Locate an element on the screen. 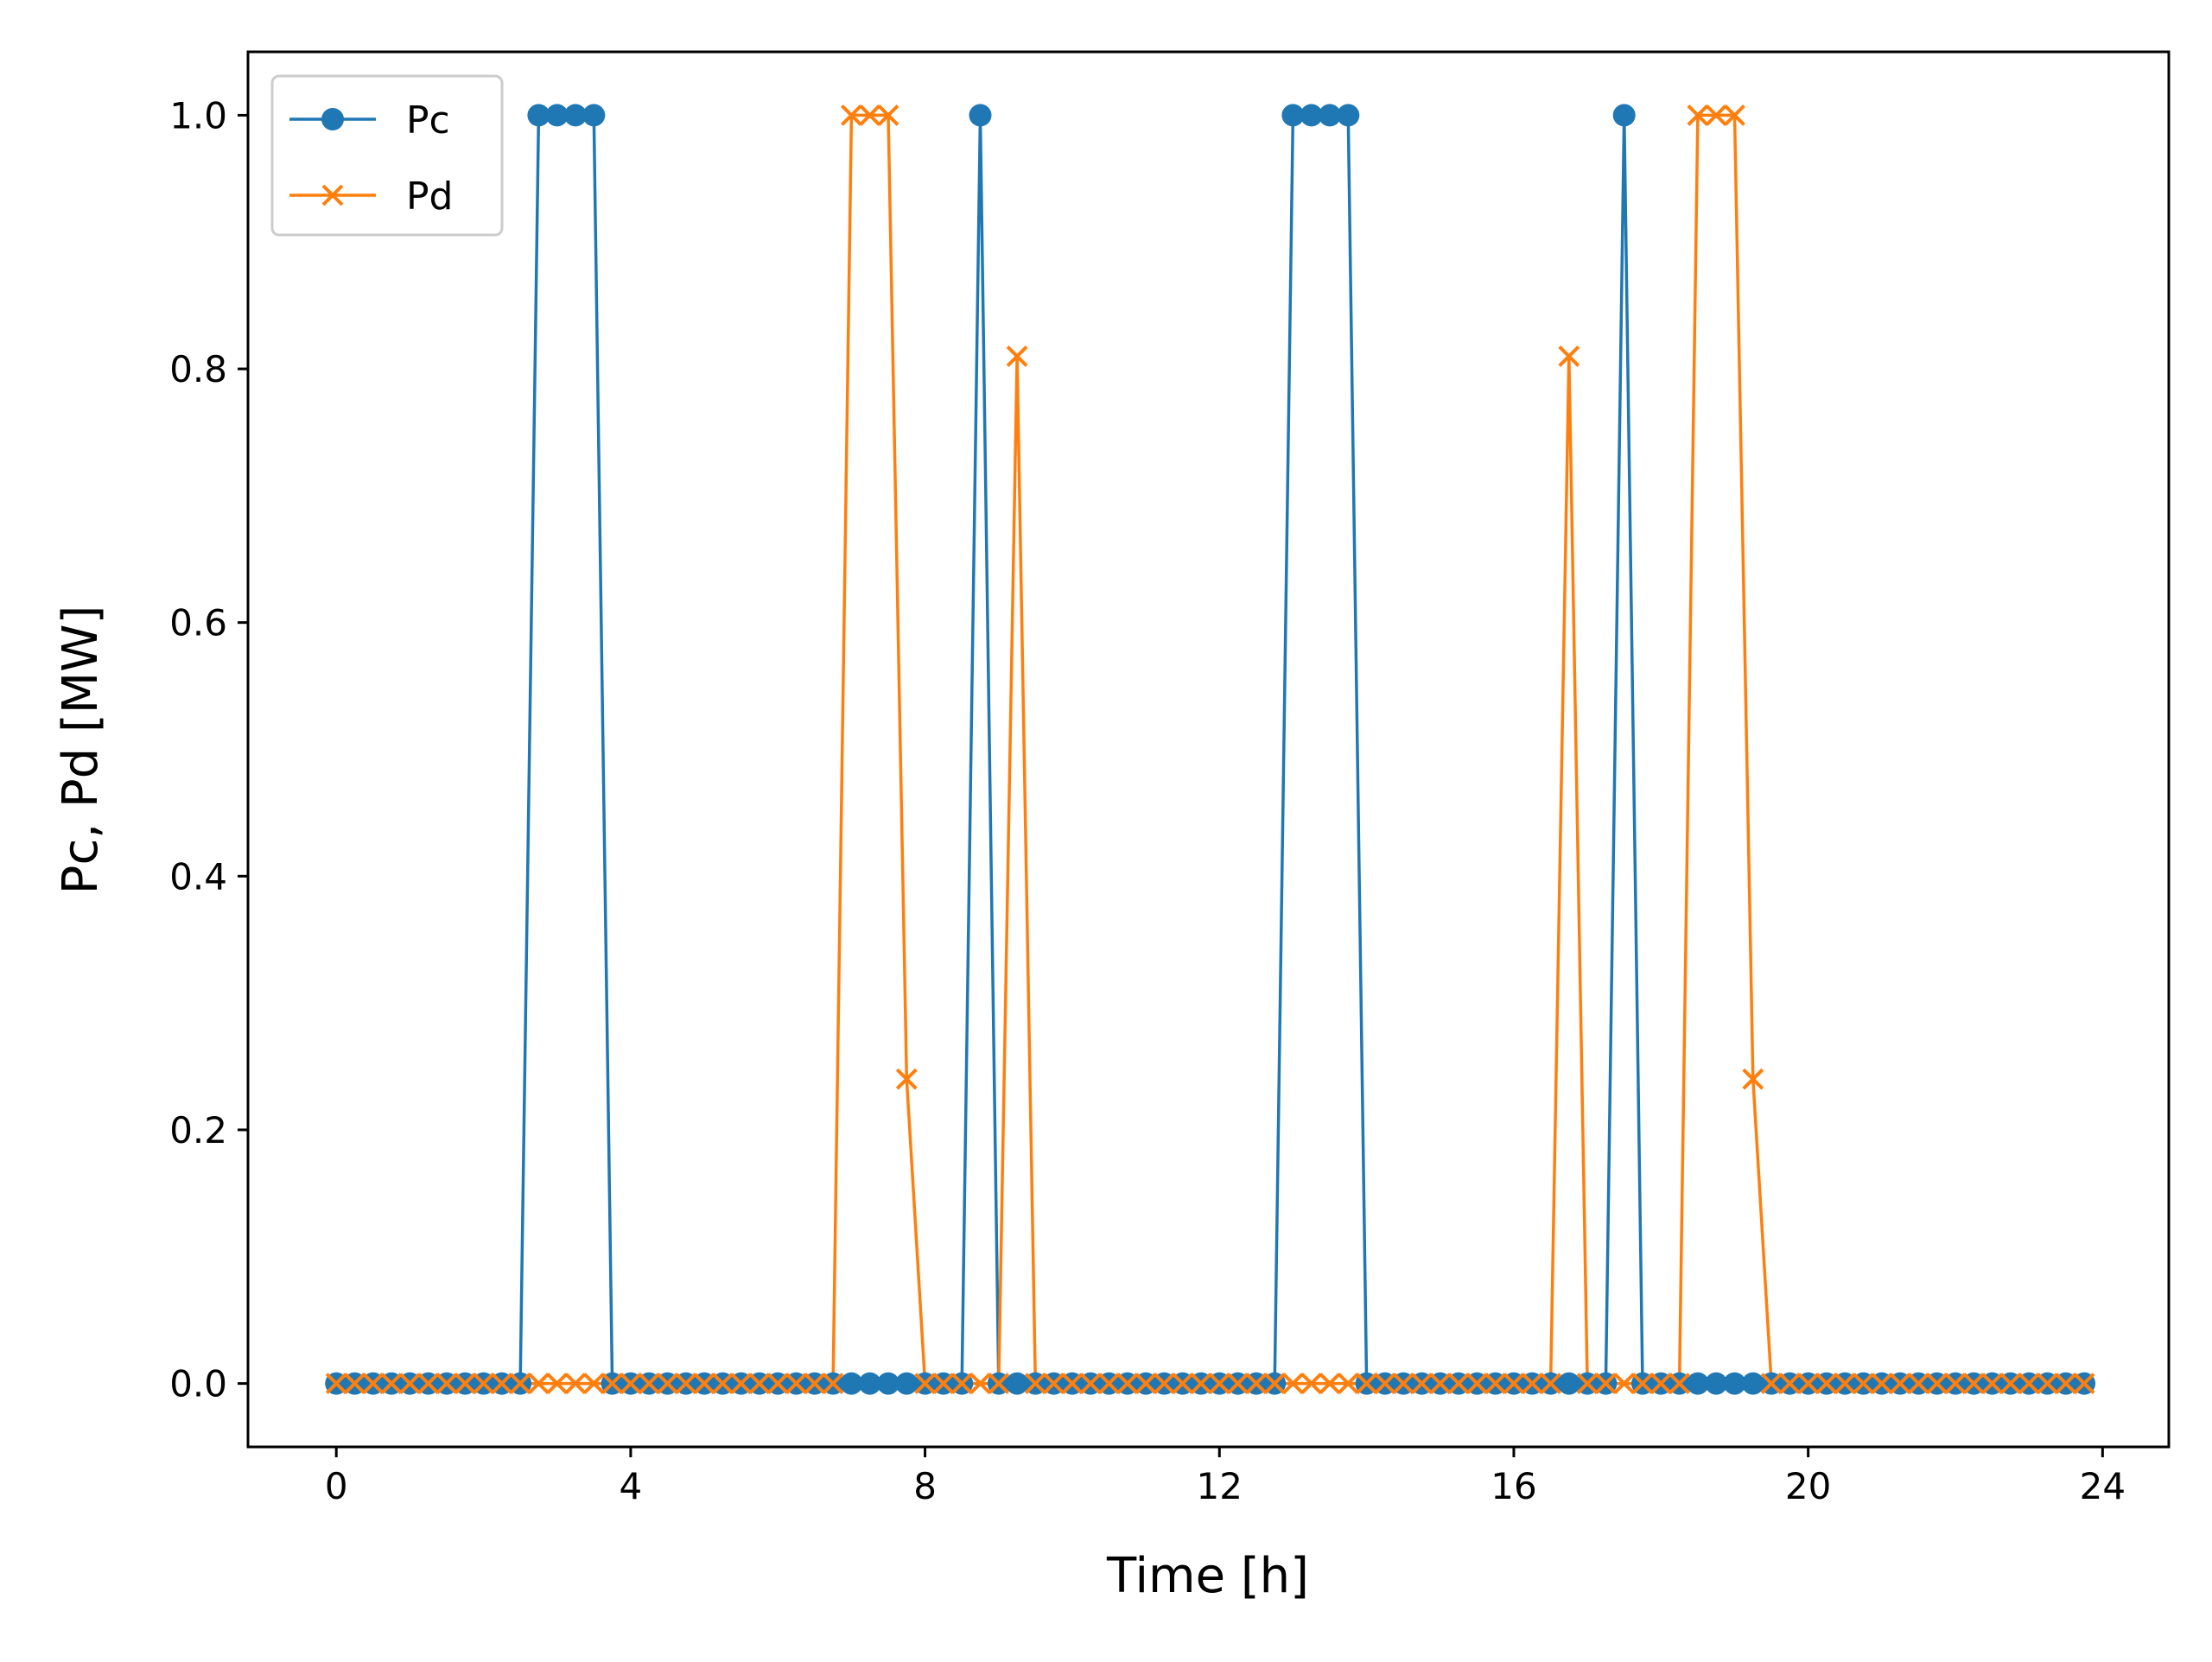 This screenshot has width=2212, height=1662. x-tick-label: 16 is located at coordinates (1513, 1486).